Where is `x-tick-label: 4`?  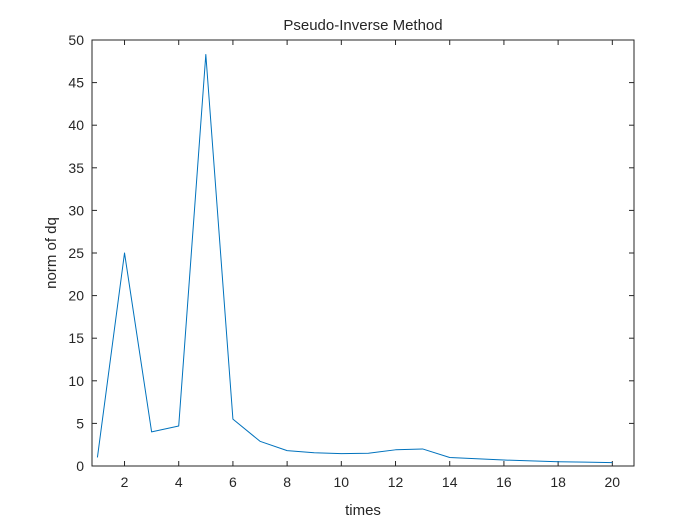
x-tick-label: 4 is located at coordinates (179, 482).